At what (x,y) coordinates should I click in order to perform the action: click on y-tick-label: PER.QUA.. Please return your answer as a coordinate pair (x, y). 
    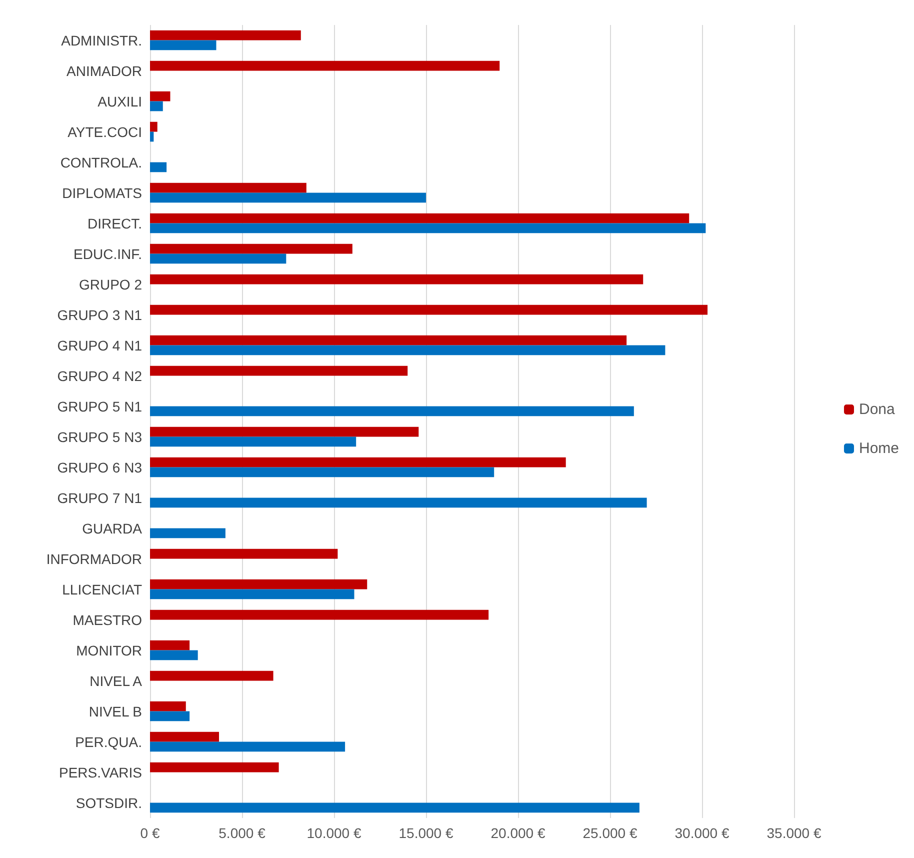
    Looking at the image, I should click on (108, 742).